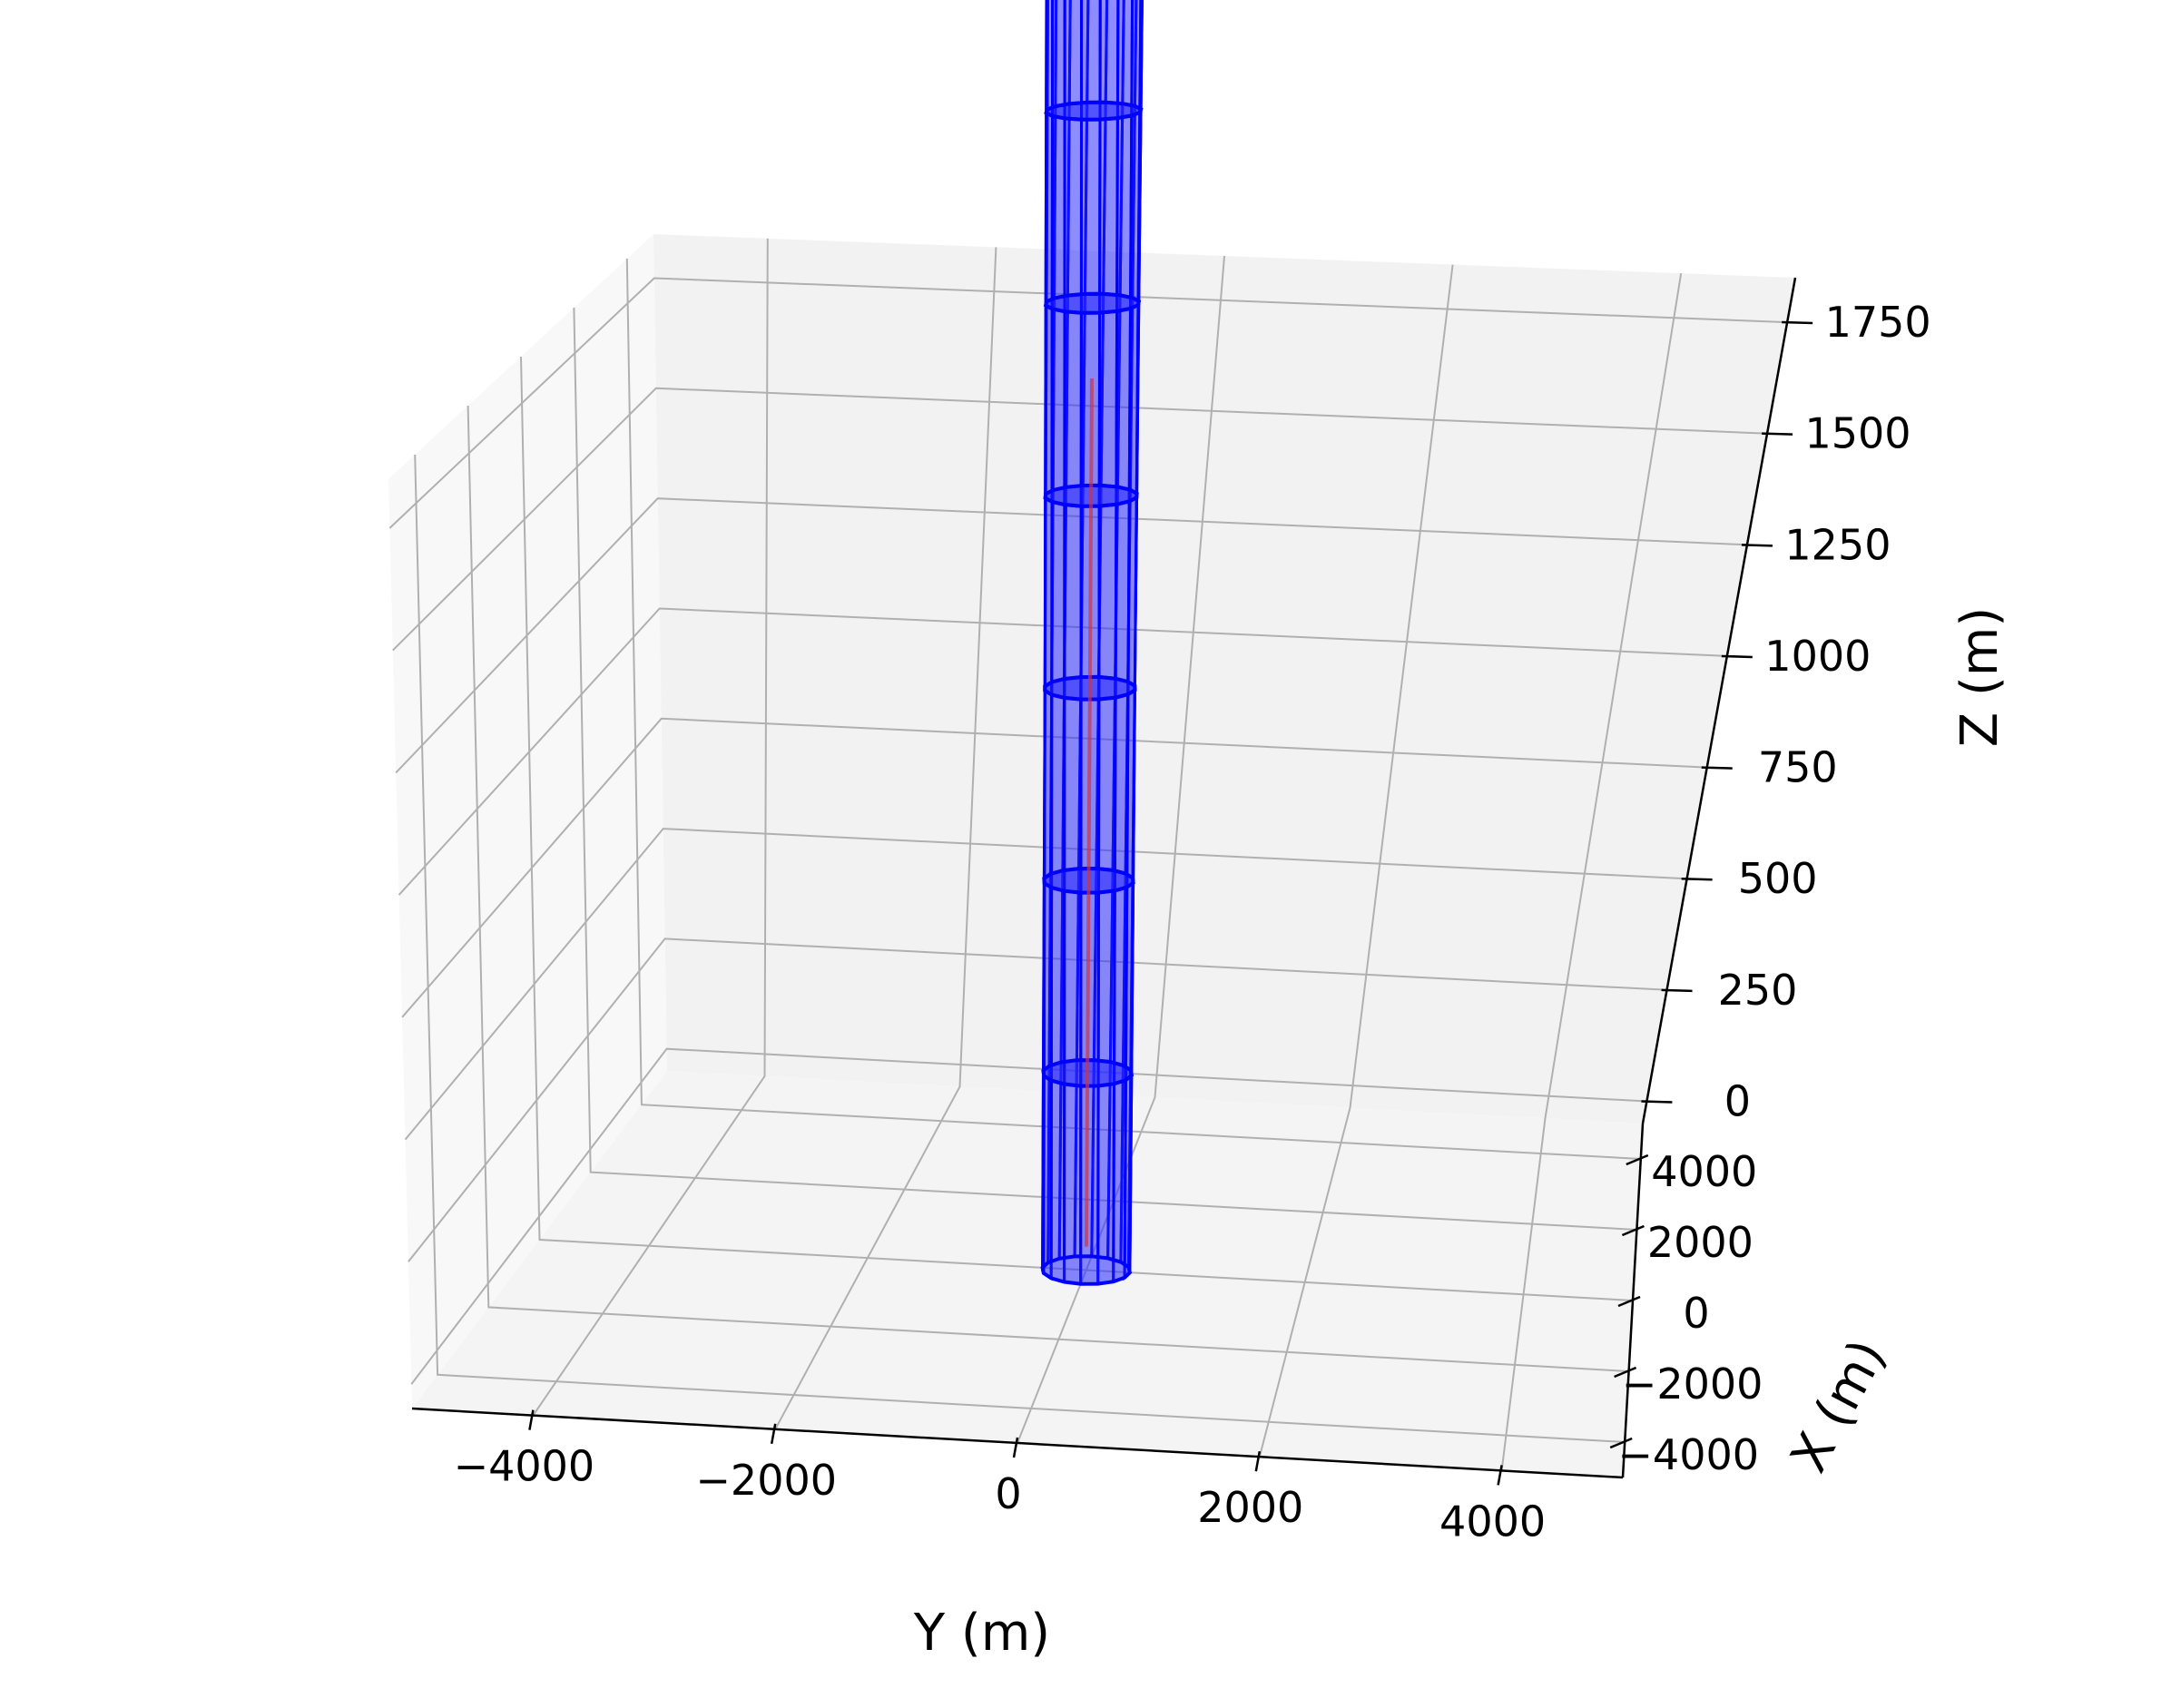  Describe the element at coordinates (1758, 990) in the screenshot. I see `z-tick-label: 250` at that location.